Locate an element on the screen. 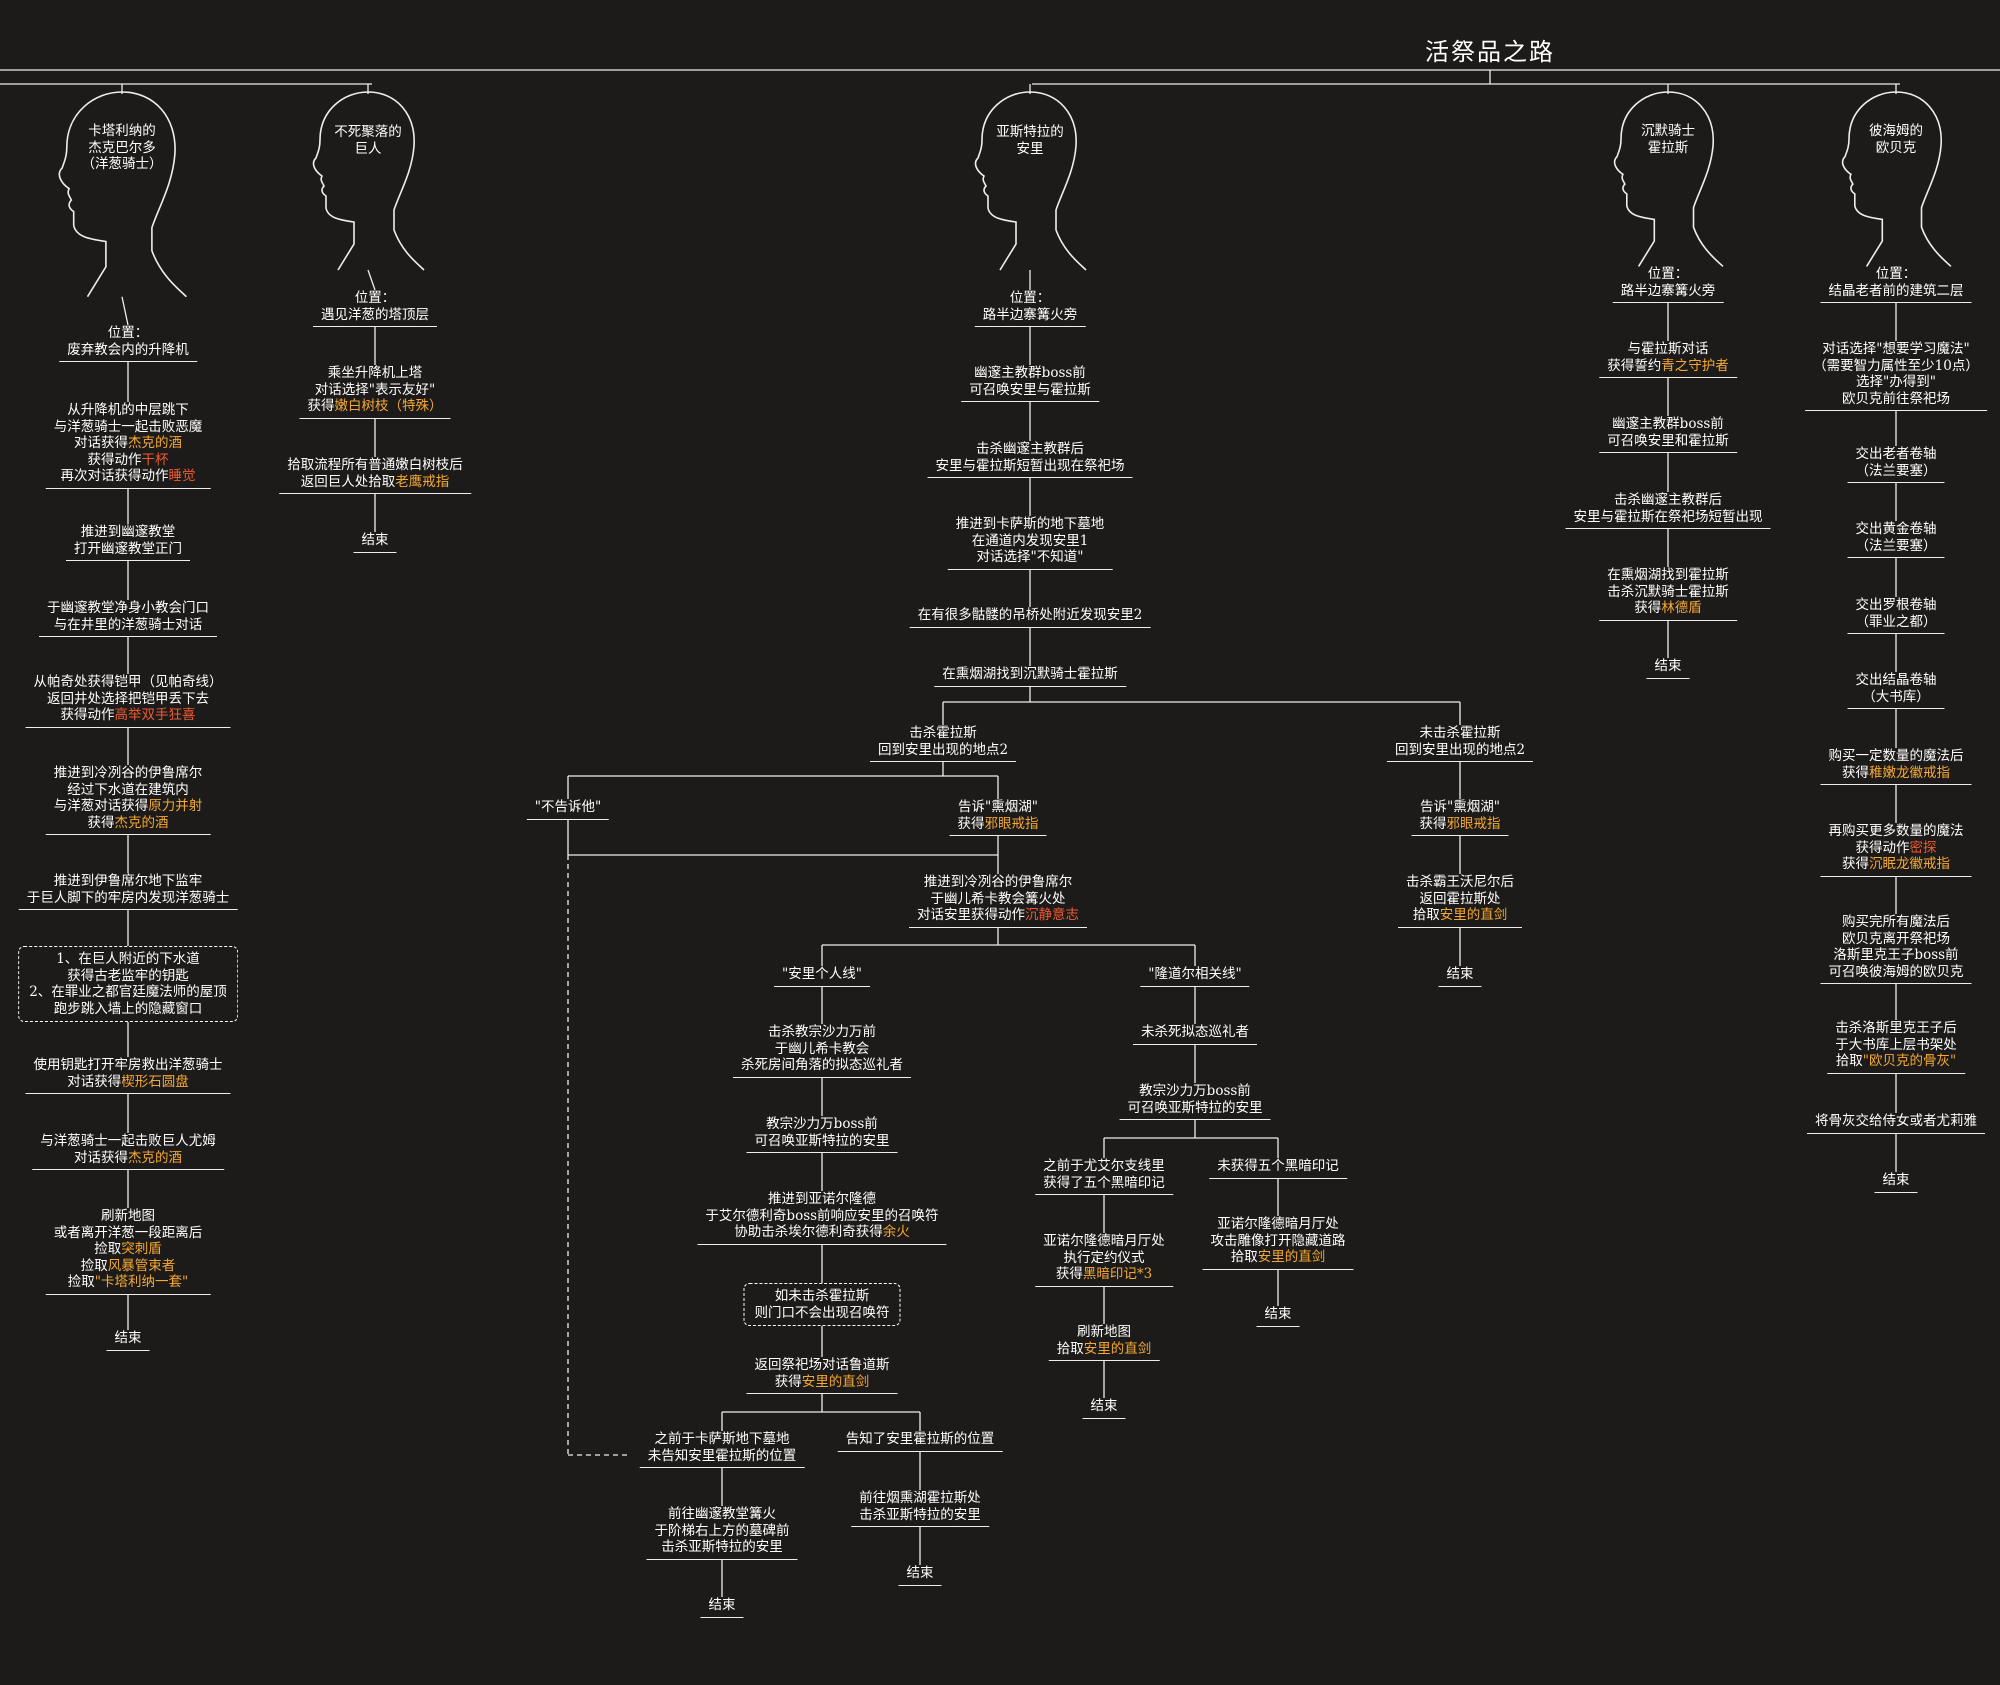 The image size is (2000, 1685). step-text: 推进到伊鲁席尔地下监牢 is located at coordinates (128, 881).